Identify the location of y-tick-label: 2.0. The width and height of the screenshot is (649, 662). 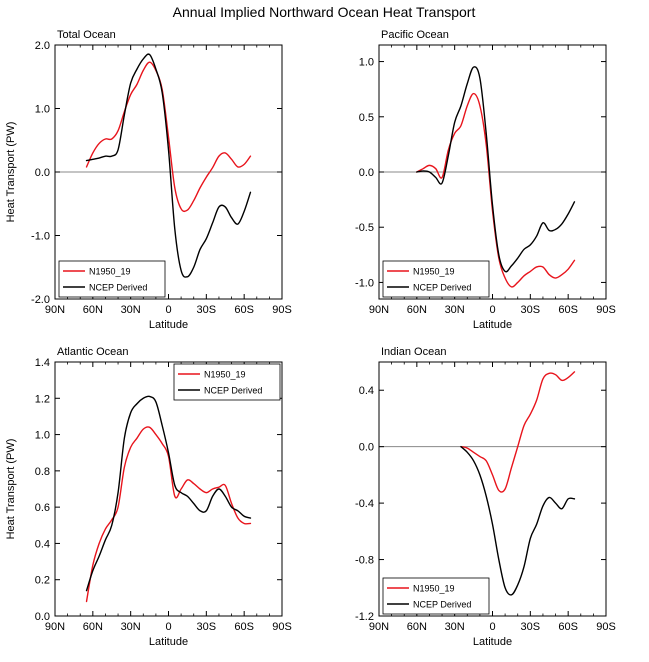
(42, 46).